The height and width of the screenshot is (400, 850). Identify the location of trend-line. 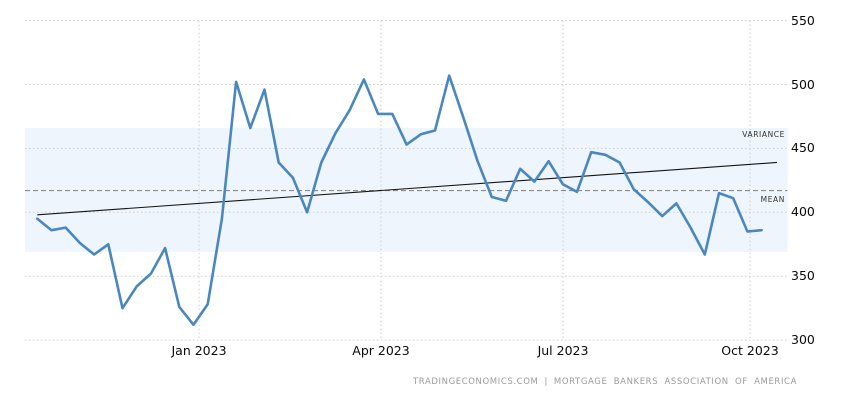
(407, 188).